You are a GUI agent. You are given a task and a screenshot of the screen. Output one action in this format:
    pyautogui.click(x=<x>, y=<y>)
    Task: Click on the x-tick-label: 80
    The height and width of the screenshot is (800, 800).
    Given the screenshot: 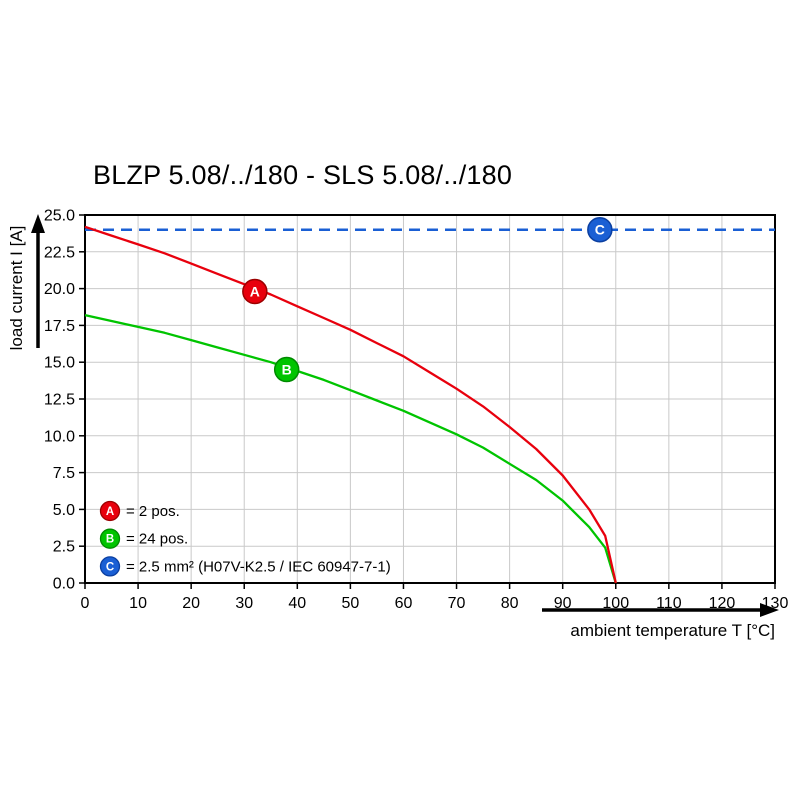 What is the action you would take?
    pyautogui.click(x=510, y=603)
    